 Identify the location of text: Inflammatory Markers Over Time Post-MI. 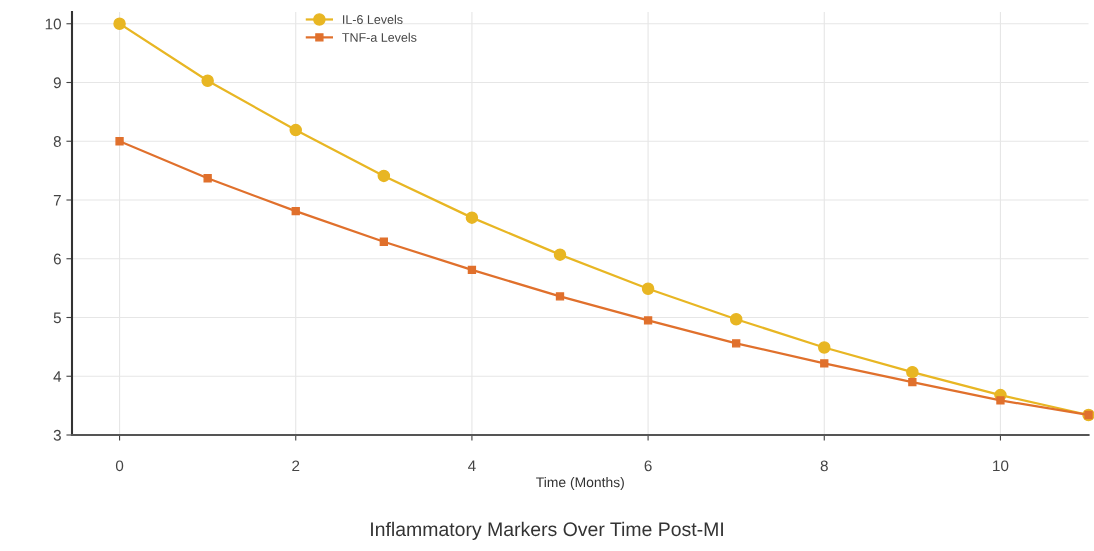
(547, 530).